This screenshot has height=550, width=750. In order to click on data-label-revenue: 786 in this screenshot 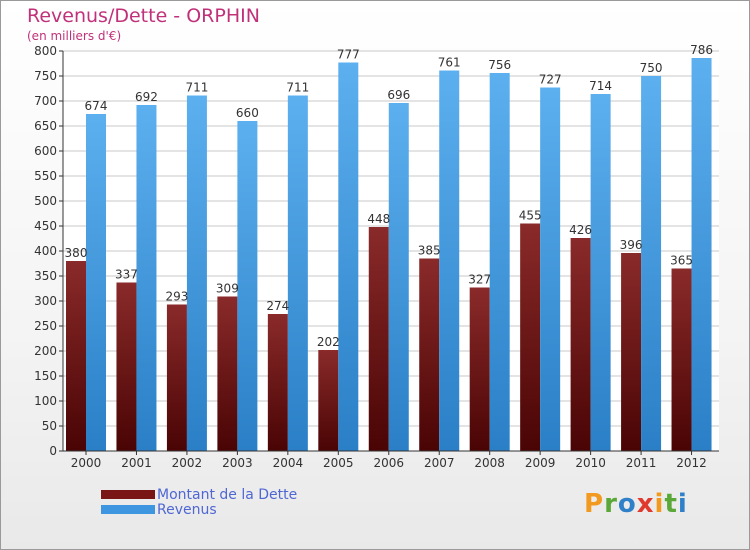, I will do `click(701, 50)`.